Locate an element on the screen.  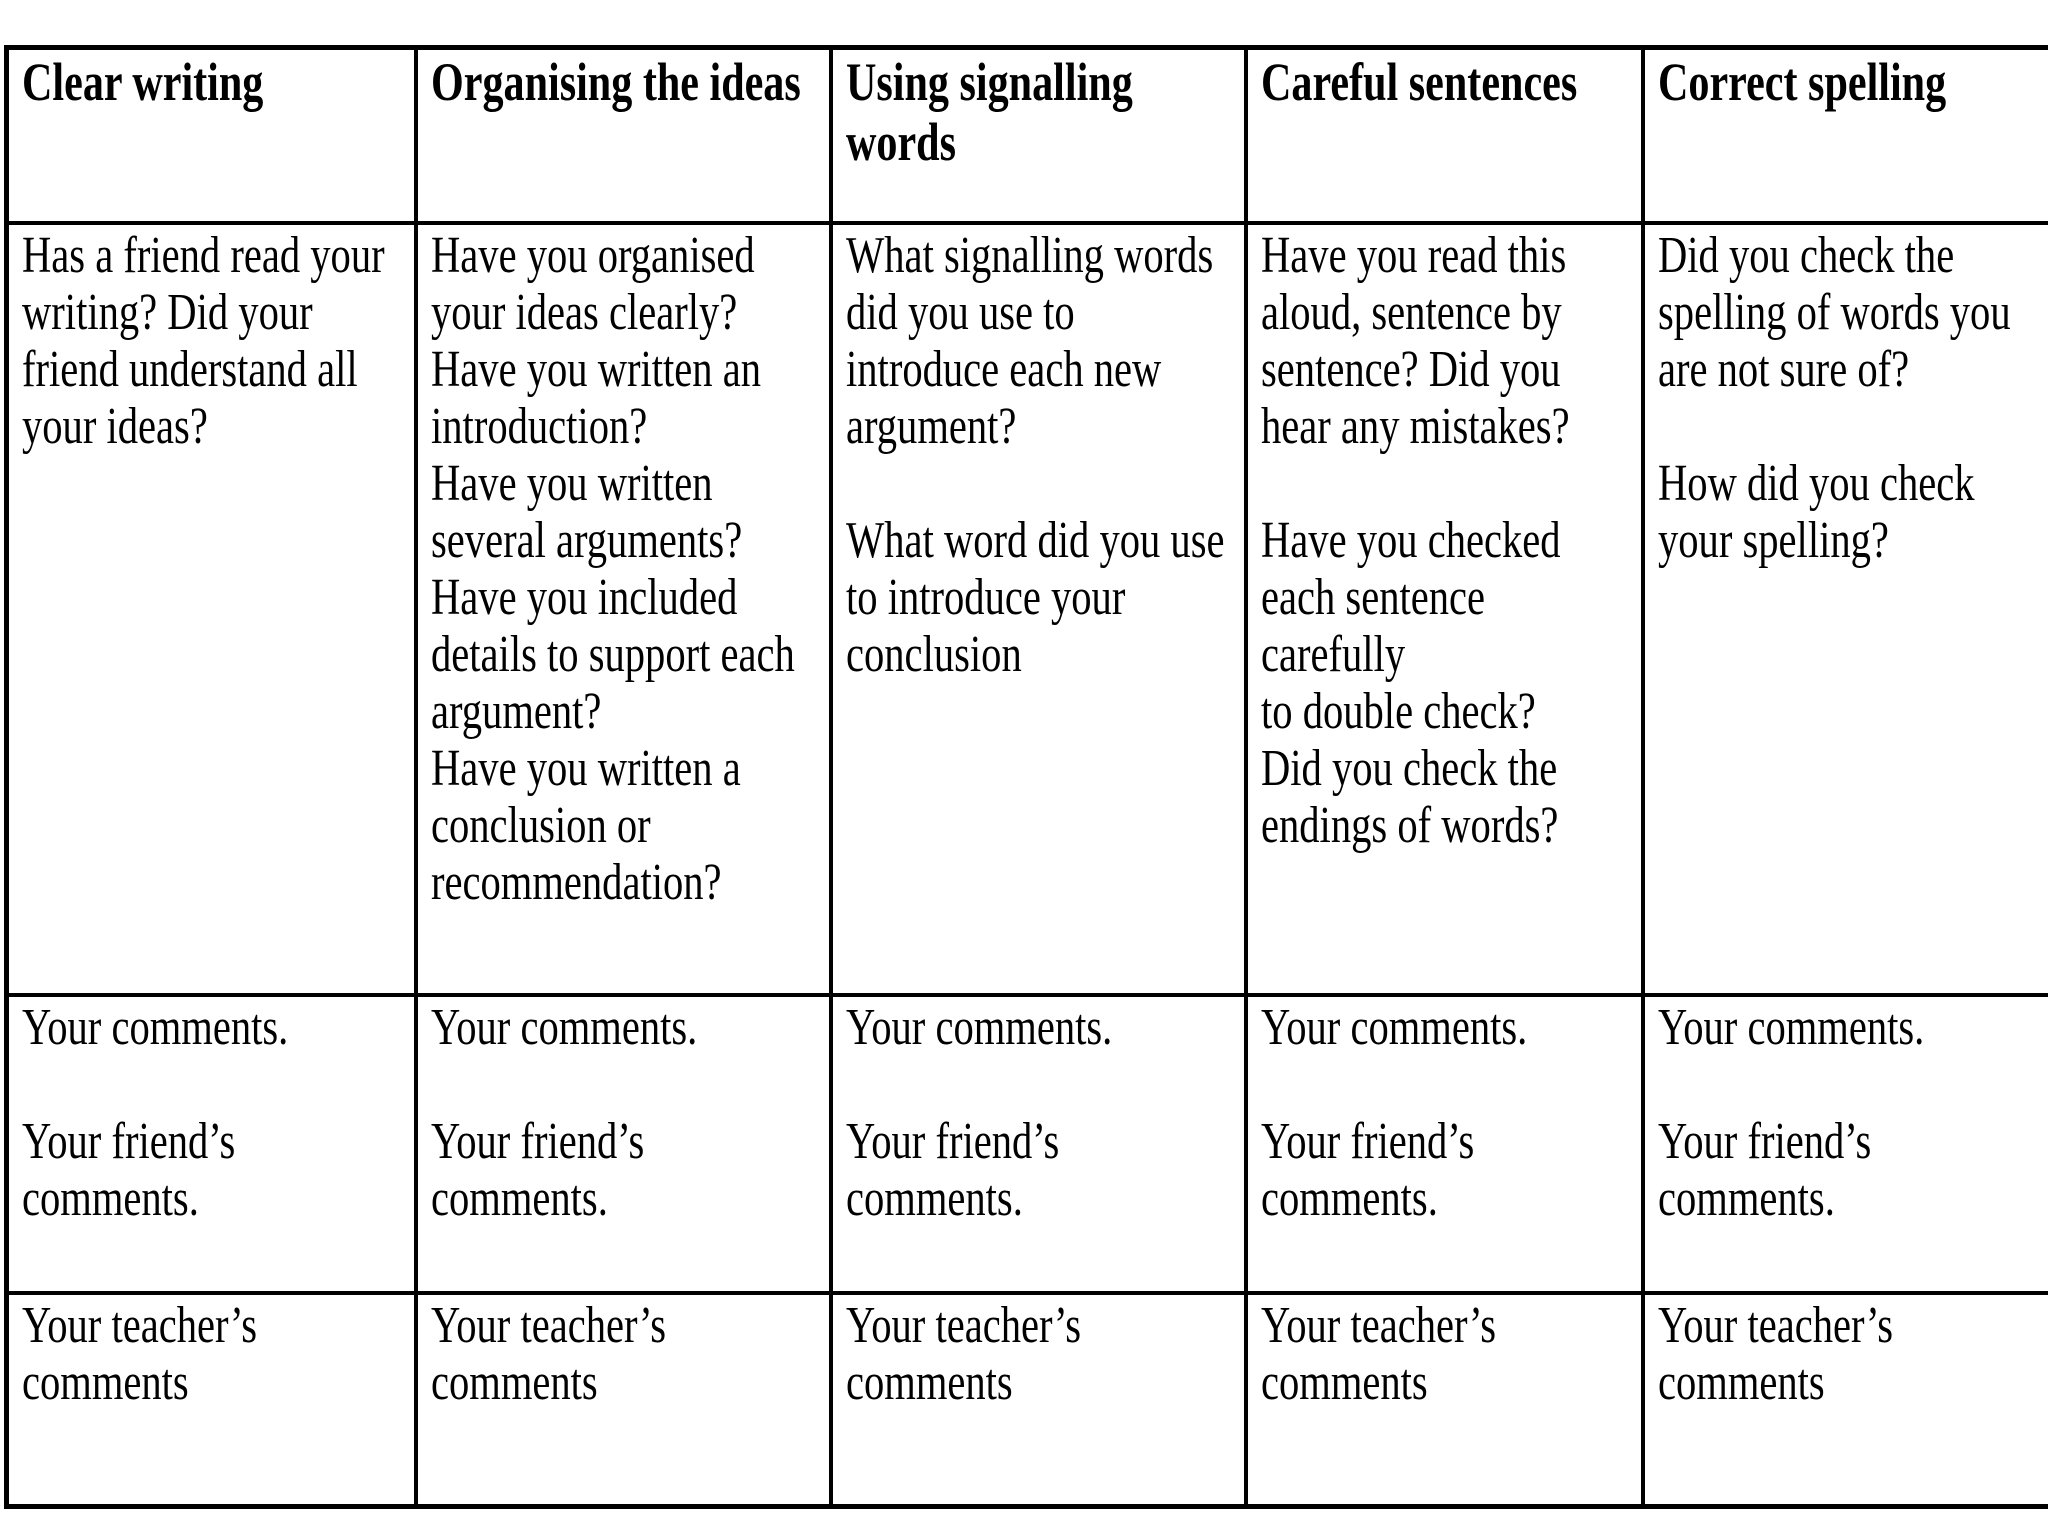
column-header: Careful sentences is located at coordinates (1418, 82).